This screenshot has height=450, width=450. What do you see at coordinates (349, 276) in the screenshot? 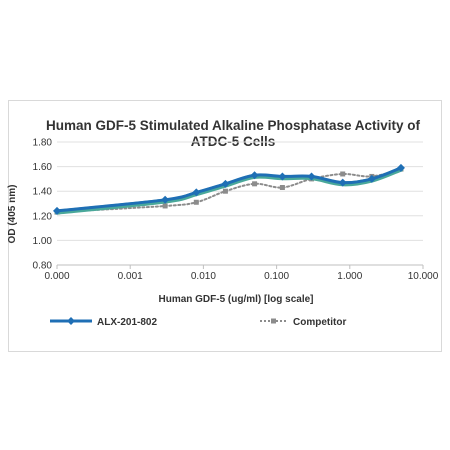
I see `x-tick-label: 1.000` at bounding box center [349, 276].